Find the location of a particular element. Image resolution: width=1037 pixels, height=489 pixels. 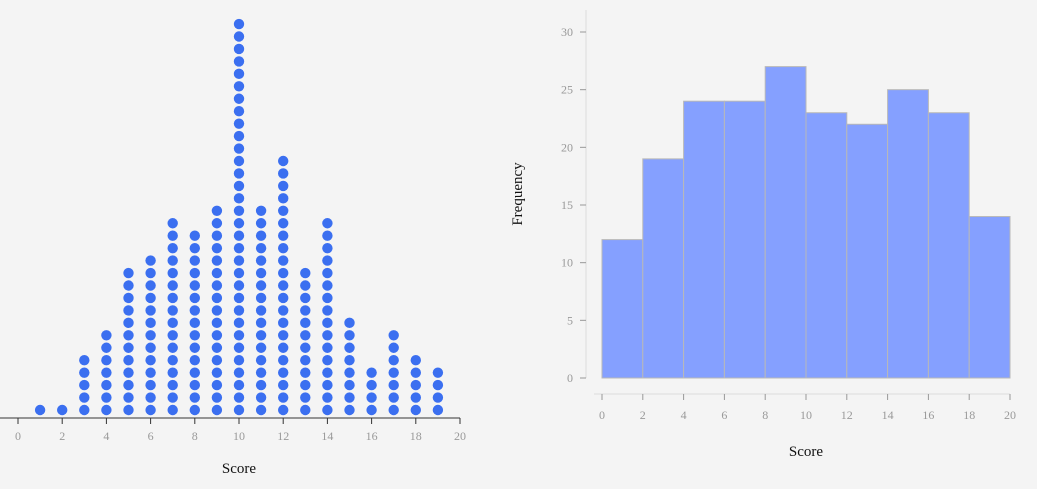

histogram-x-tick-label: 6 is located at coordinates (724, 415).